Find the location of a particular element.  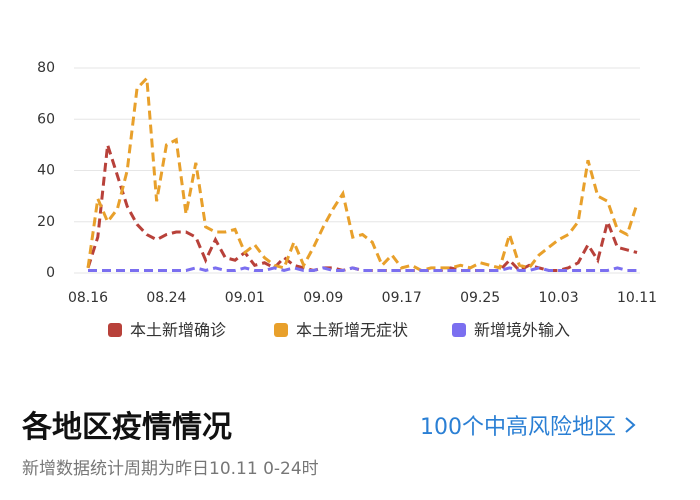

series-line is located at coordinates (362, 269).